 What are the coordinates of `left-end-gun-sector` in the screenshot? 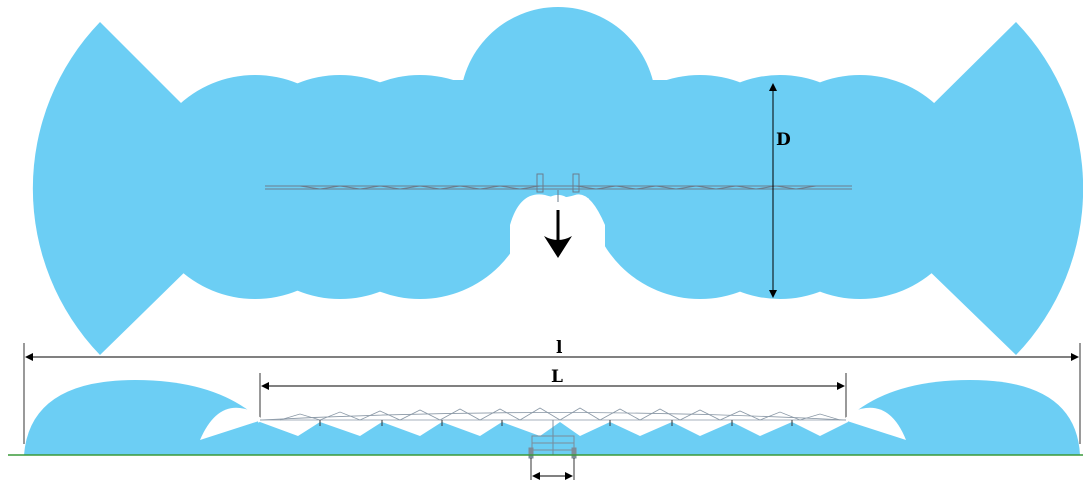 It's located at (114, 188).